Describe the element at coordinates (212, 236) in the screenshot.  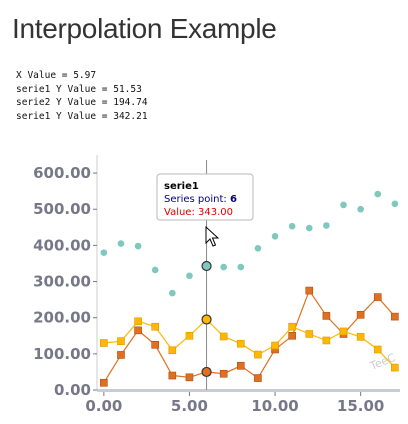
I see `mouse-pointer-icon` at that location.